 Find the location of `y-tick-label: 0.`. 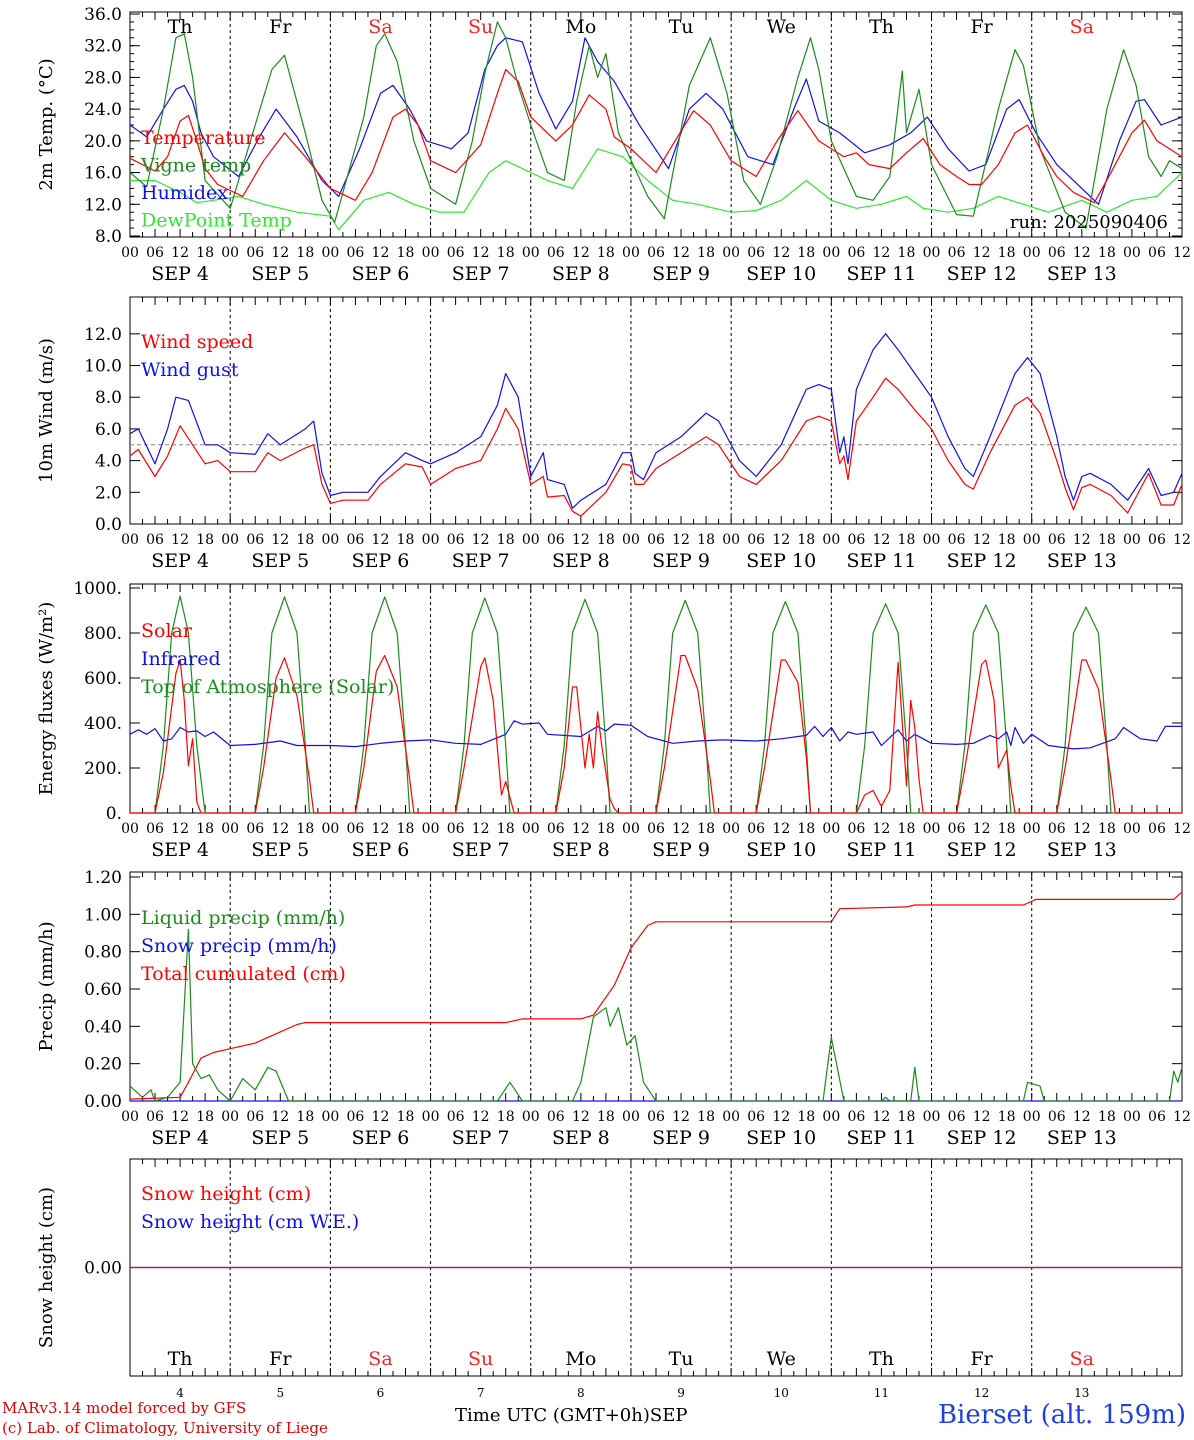

y-tick-label: 0. is located at coordinates (114, 814).